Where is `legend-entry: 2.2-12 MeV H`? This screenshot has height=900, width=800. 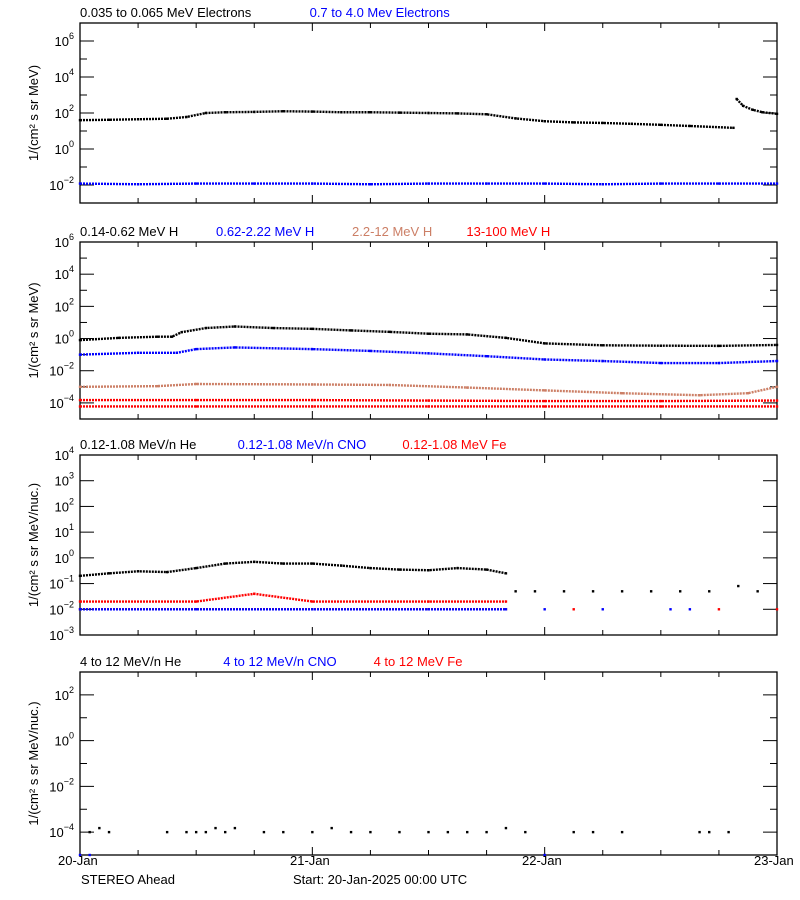 legend-entry: 2.2-12 MeV H is located at coordinates (392, 231).